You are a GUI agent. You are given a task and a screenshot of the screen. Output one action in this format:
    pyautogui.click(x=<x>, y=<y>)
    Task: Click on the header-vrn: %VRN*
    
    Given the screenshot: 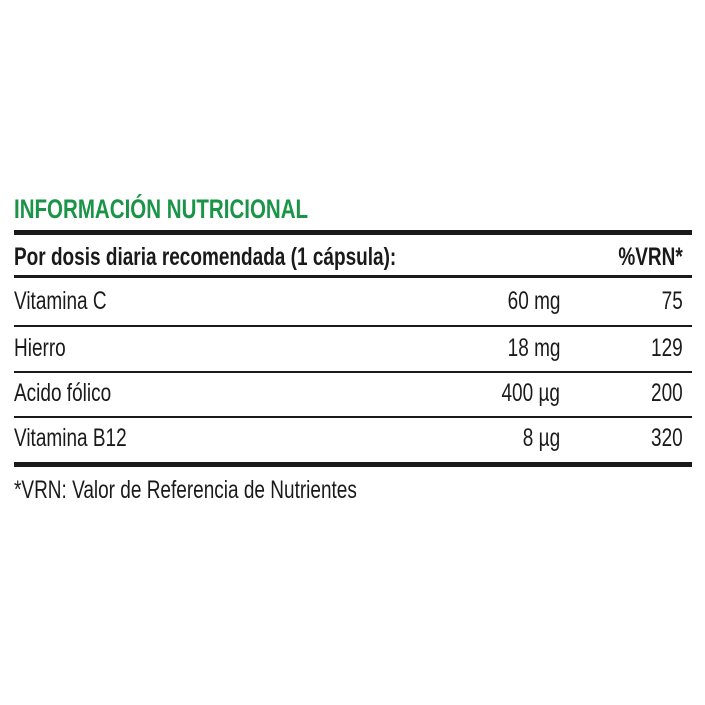 What is the action you would take?
    pyautogui.click(x=650, y=257)
    